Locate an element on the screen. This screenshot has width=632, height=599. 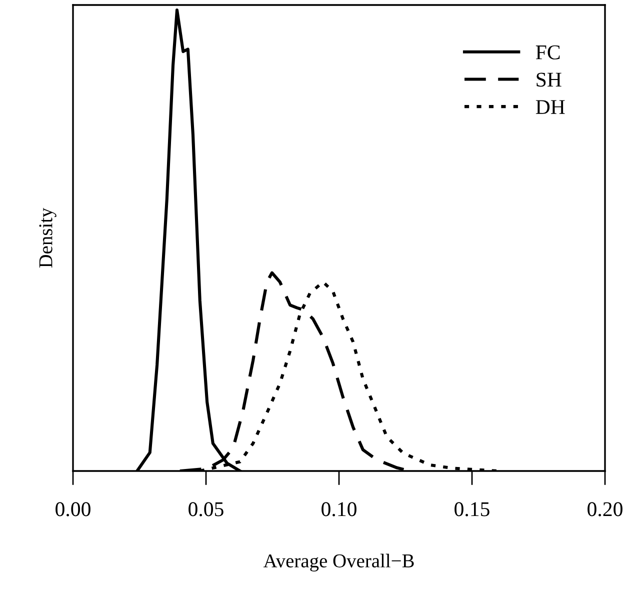
legend-label: DH is located at coordinates (550, 107).